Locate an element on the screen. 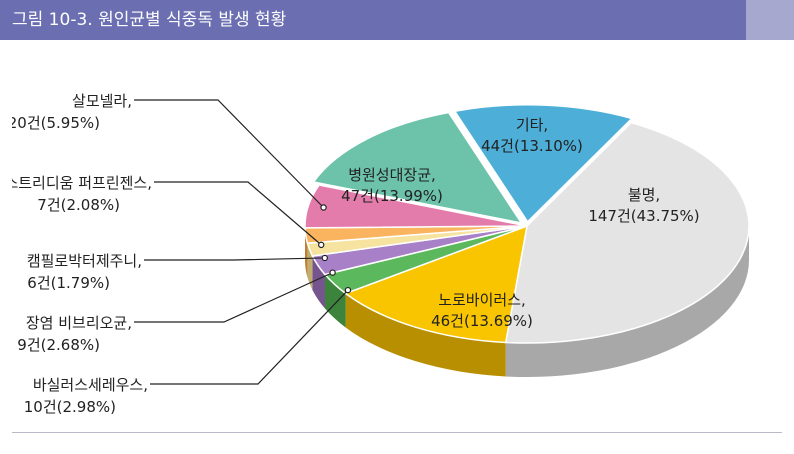  slice-label-value: 46건(13.69%) is located at coordinates (482, 321).